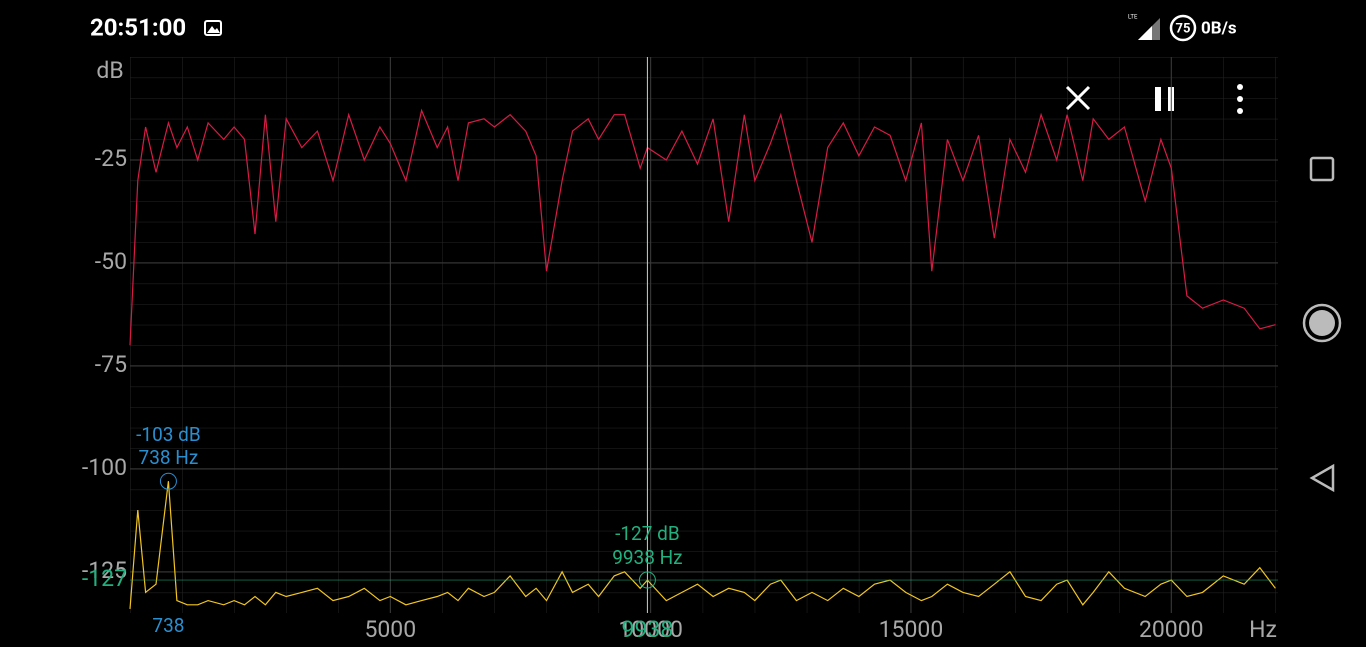  Describe the element at coordinates (1219, 28) in the screenshot. I see `net-speed: 0B/s` at that location.